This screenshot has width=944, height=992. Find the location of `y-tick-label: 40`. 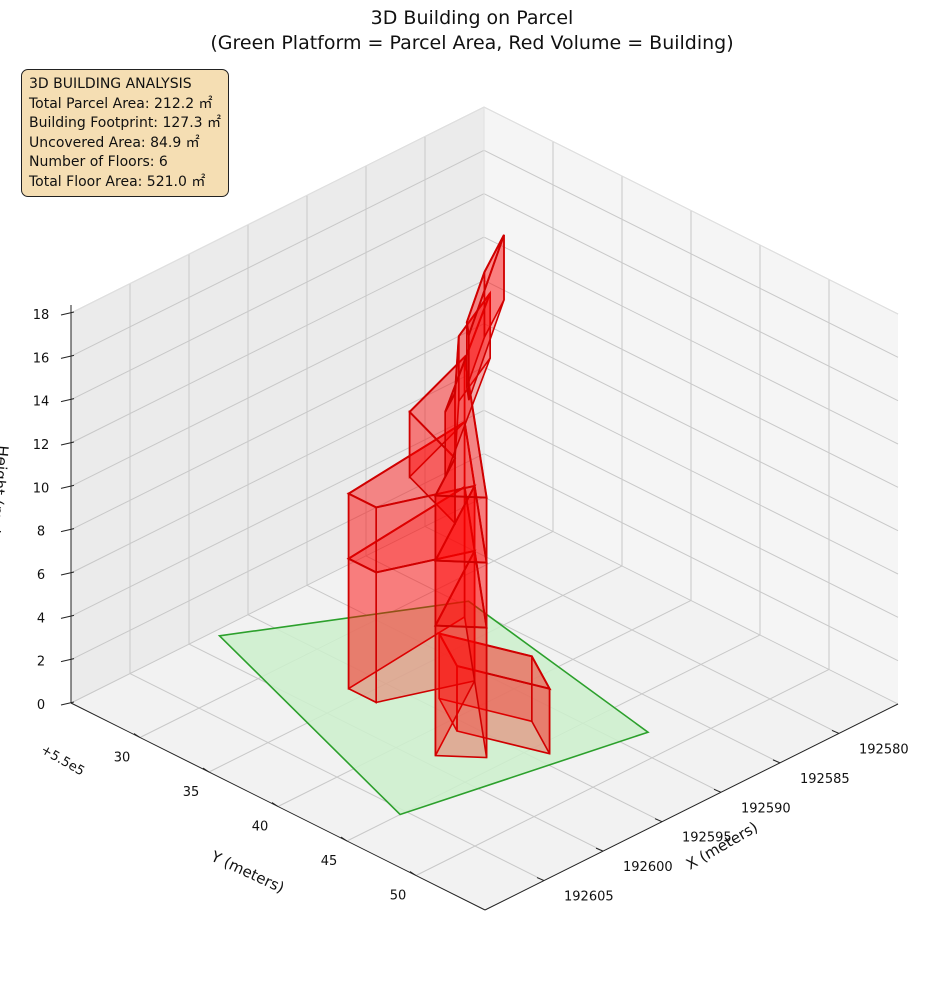

y-tick-label: 40 is located at coordinates (260, 827).